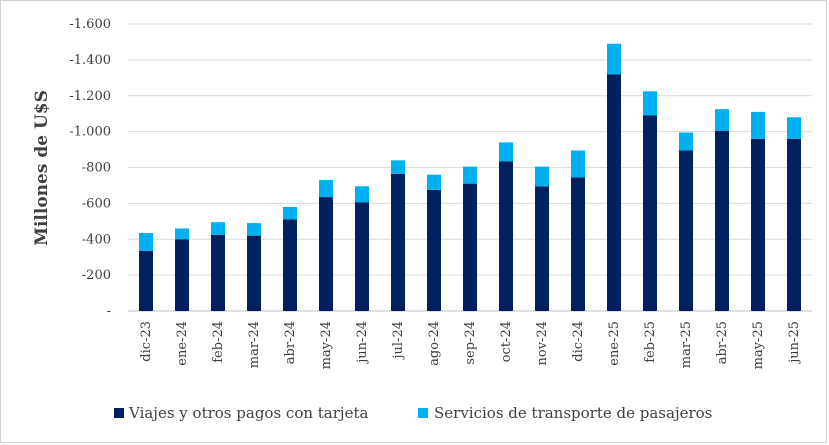 The height and width of the screenshot is (445, 829). What do you see at coordinates (248, 413) in the screenshot?
I see `legend-label-viajes: Viajes y otros pagos con tarjeta` at bounding box center [248, 413].